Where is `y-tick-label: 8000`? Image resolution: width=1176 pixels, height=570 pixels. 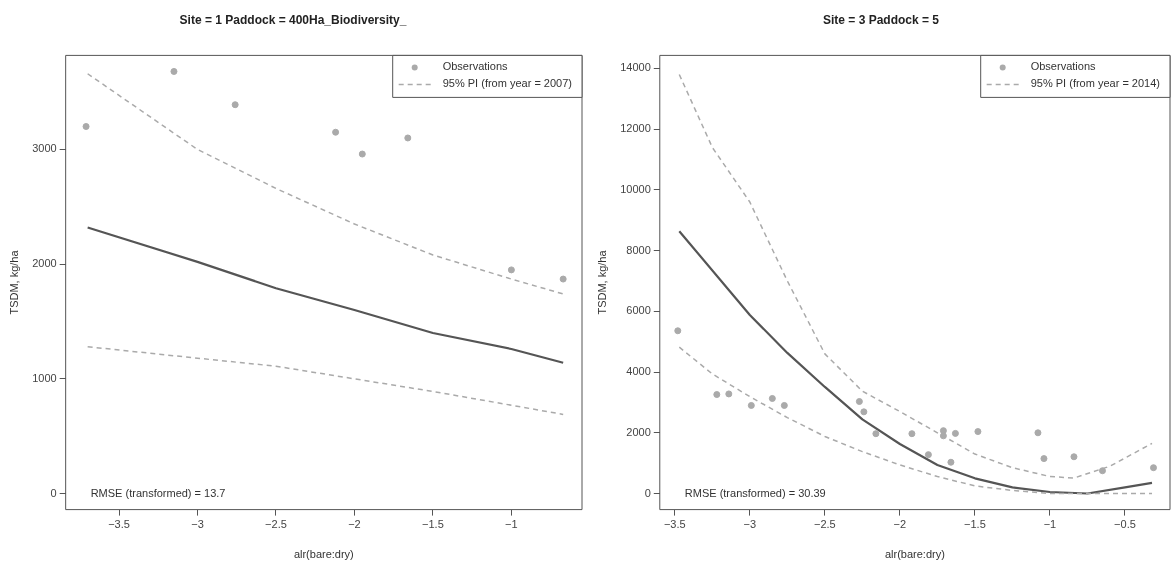 y-tick-label: 8000 is located at coordinates (638, 249).